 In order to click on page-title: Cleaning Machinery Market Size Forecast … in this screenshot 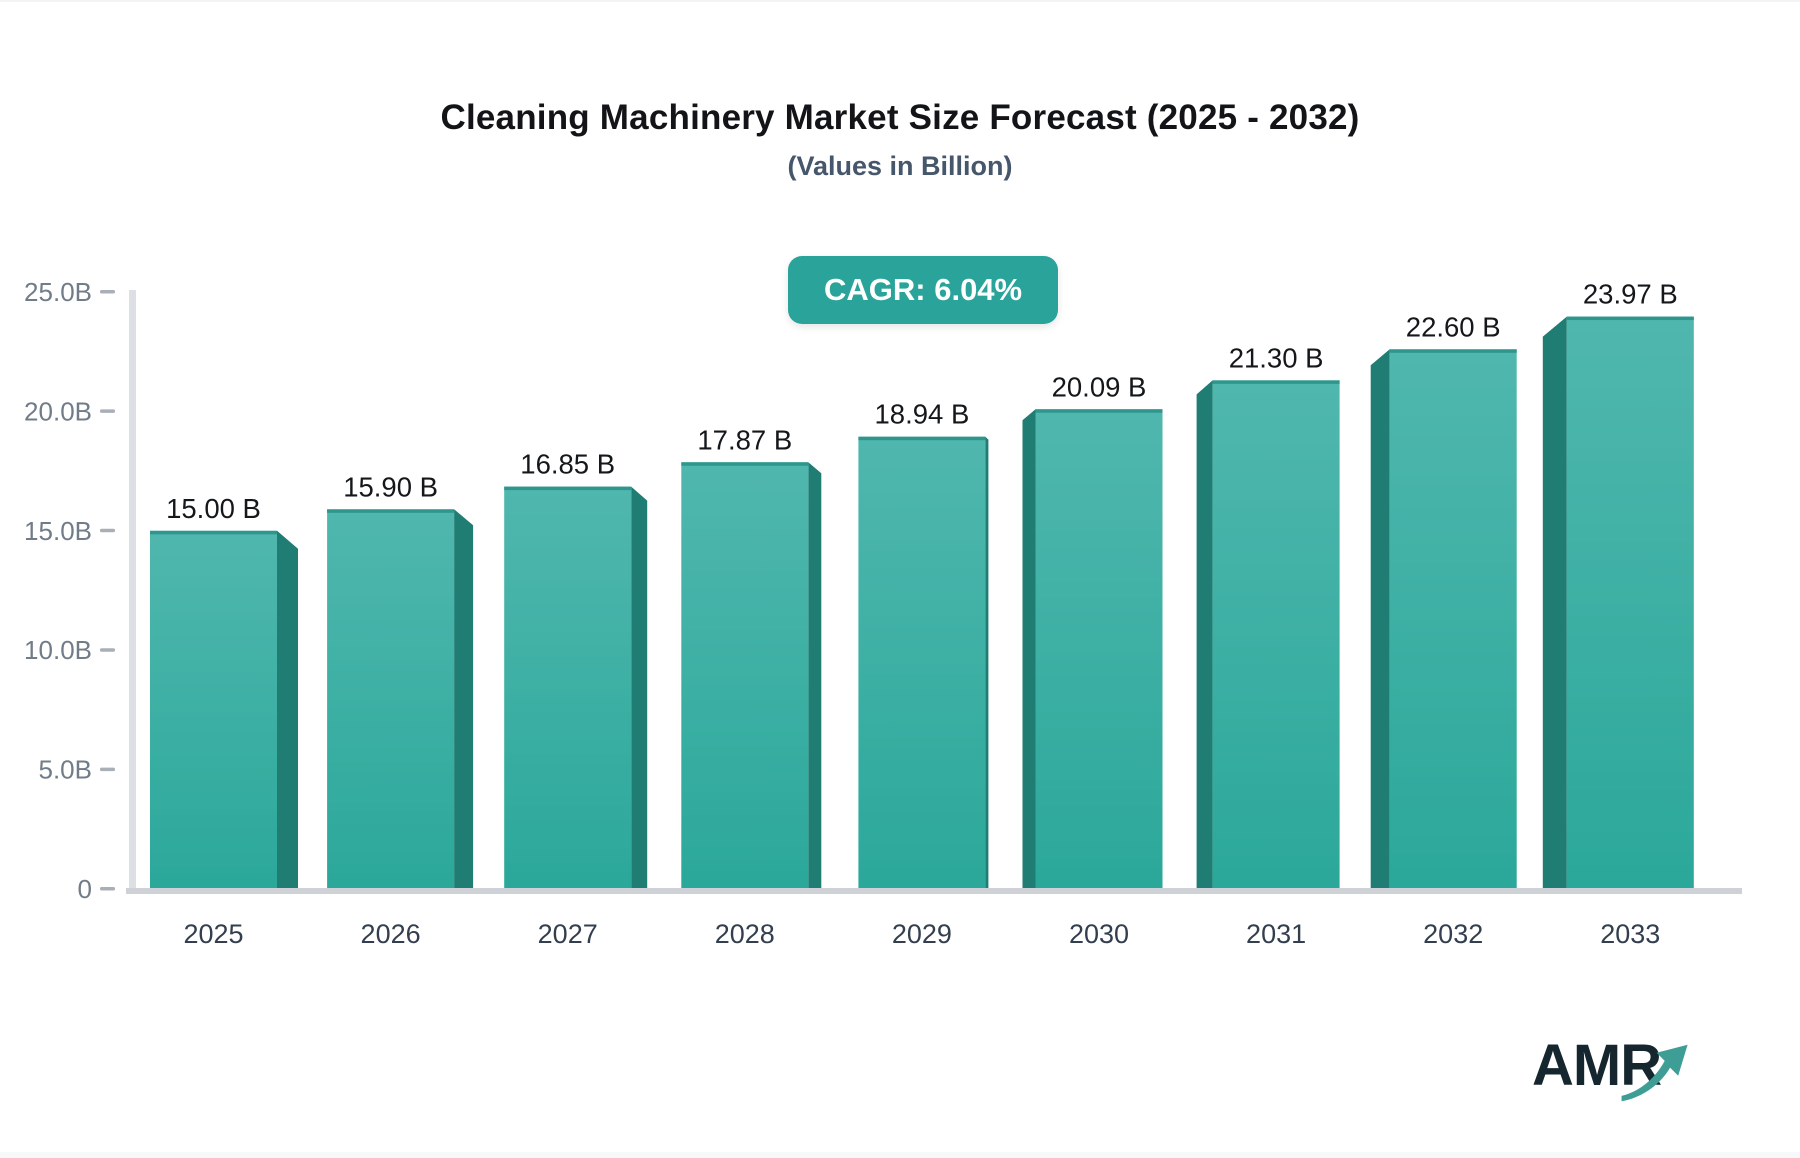, I will do `click(900, 117)`.